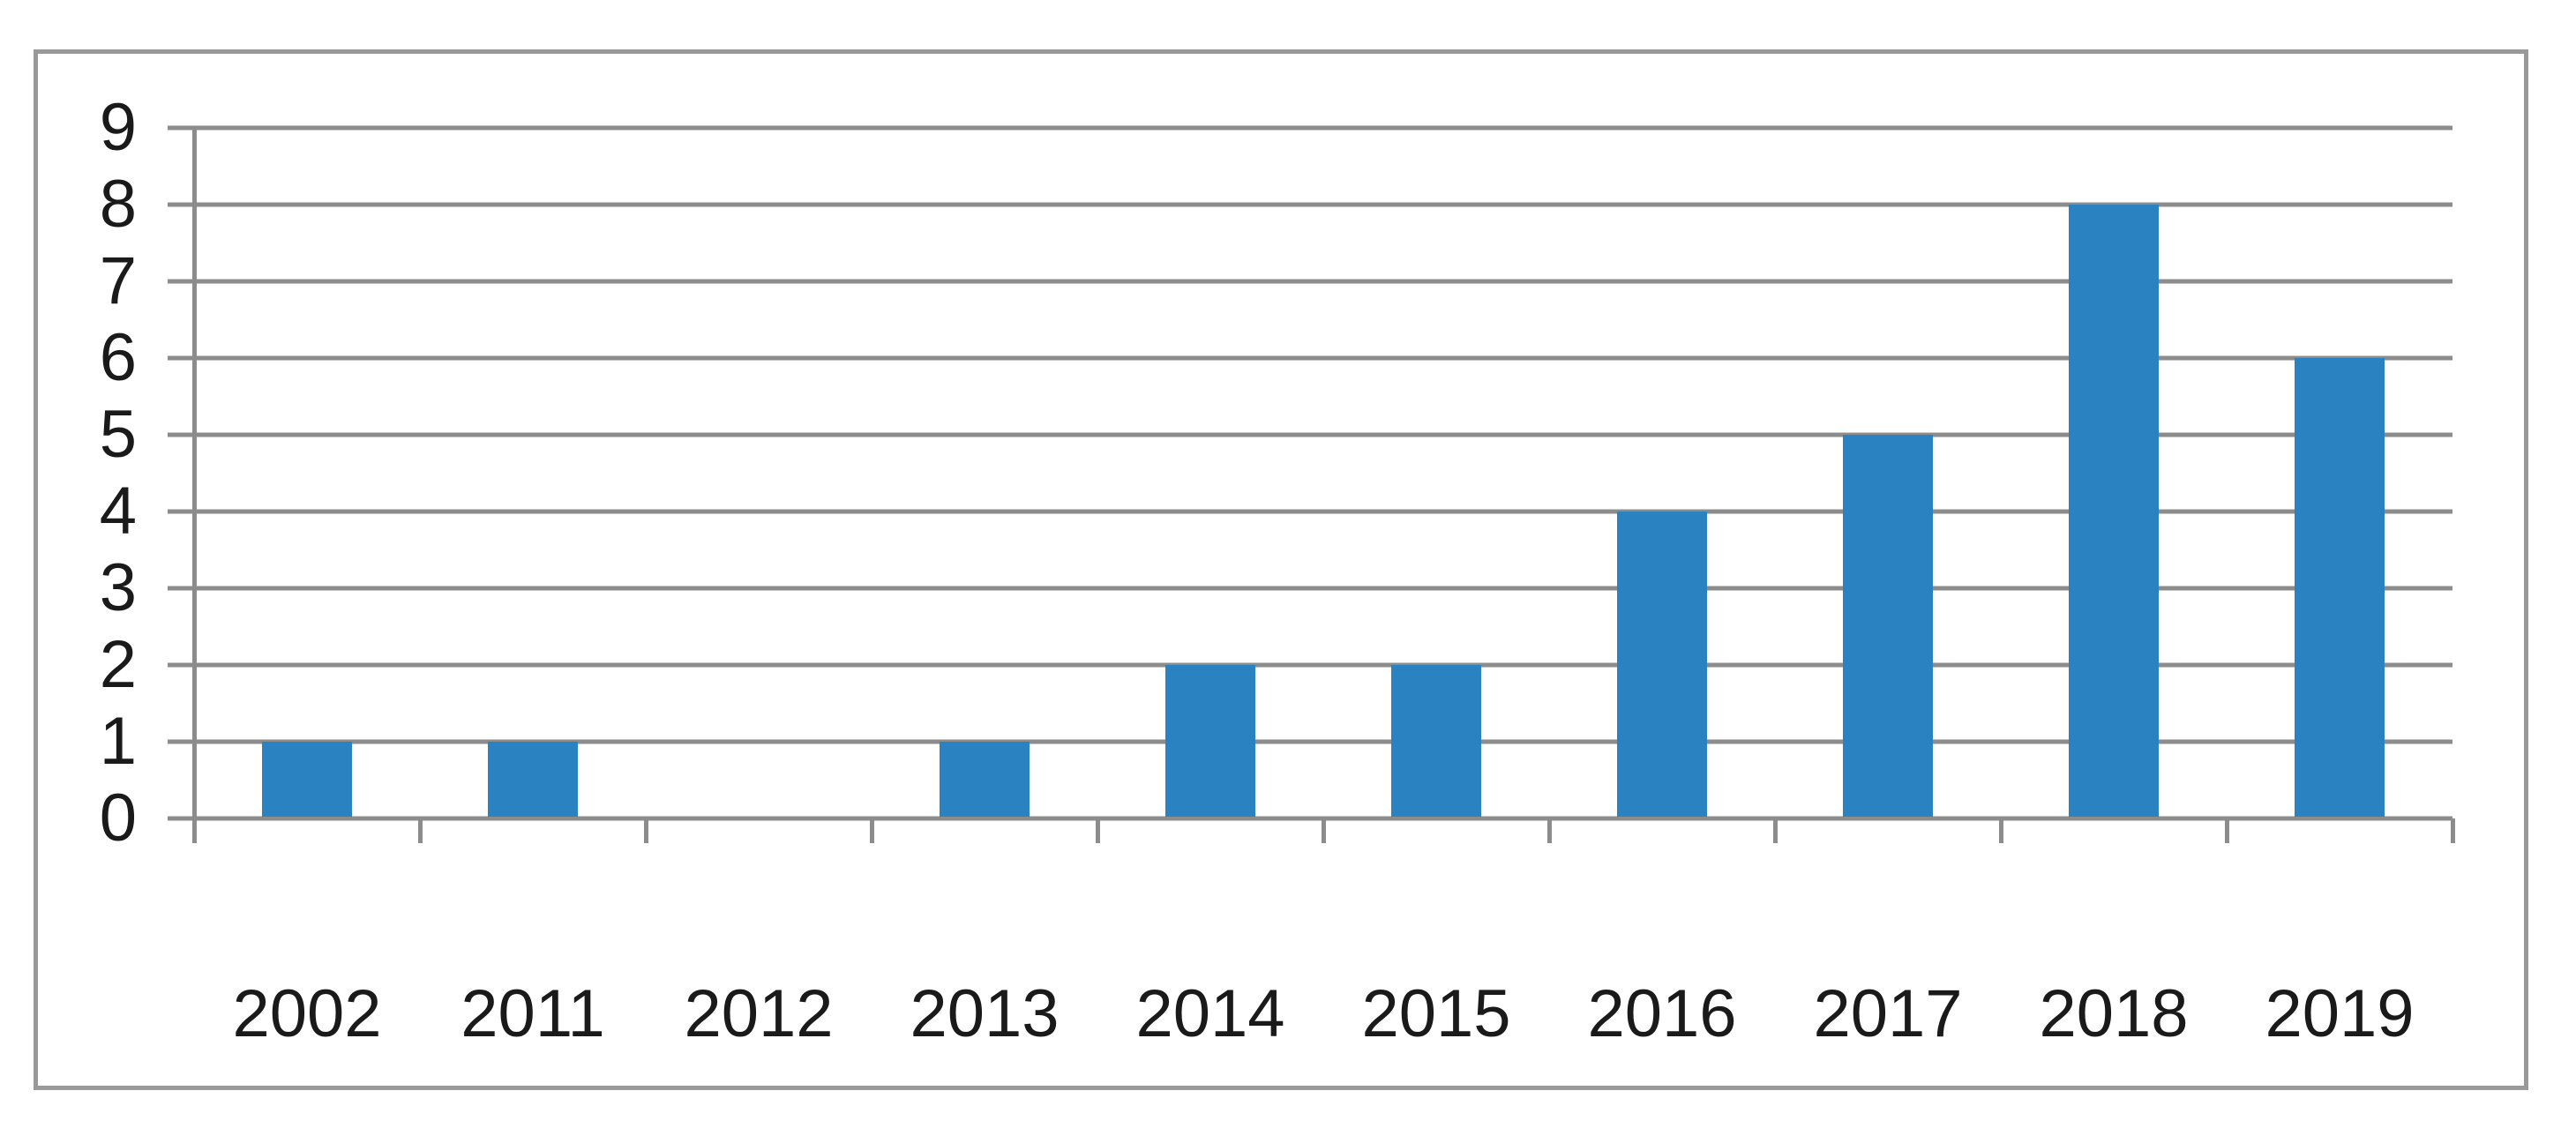 This screenshot has height=1143, width=2576. What do you see at coordinates (118, 127) in the screenshot?
I see `y-tick-label-9: 9` at bounding box center [118, 127].